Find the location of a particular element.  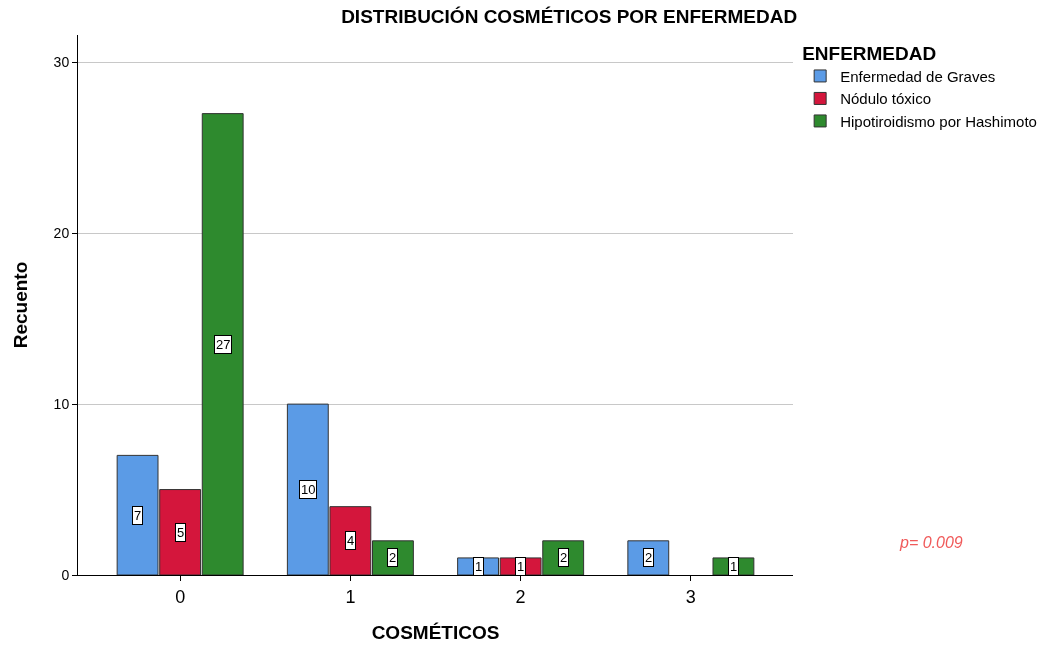

x-tick-label: 3 is located at coordinates (690, 596).